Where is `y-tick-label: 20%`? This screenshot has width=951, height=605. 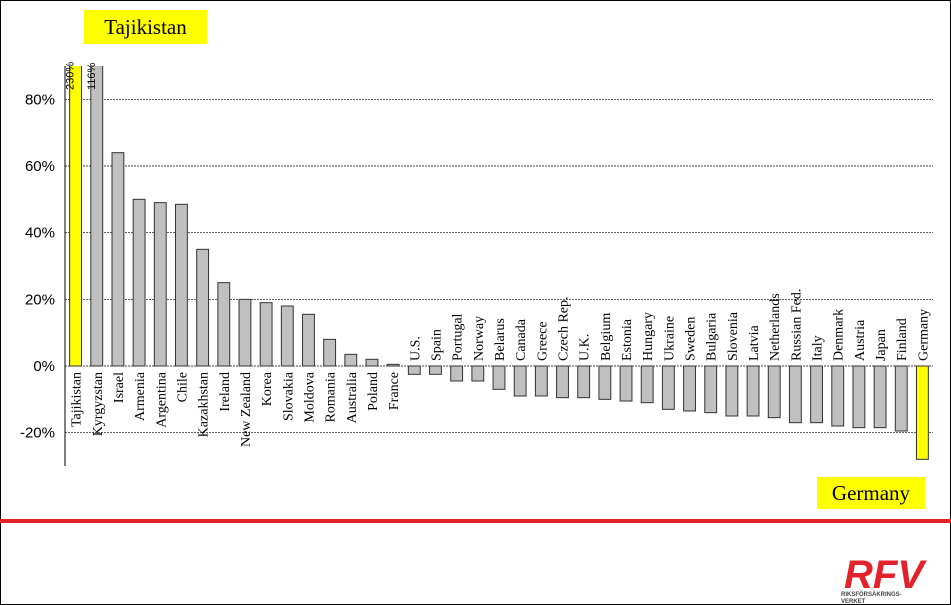
y-tick-label: 20% is located at coordinates (40, 299).